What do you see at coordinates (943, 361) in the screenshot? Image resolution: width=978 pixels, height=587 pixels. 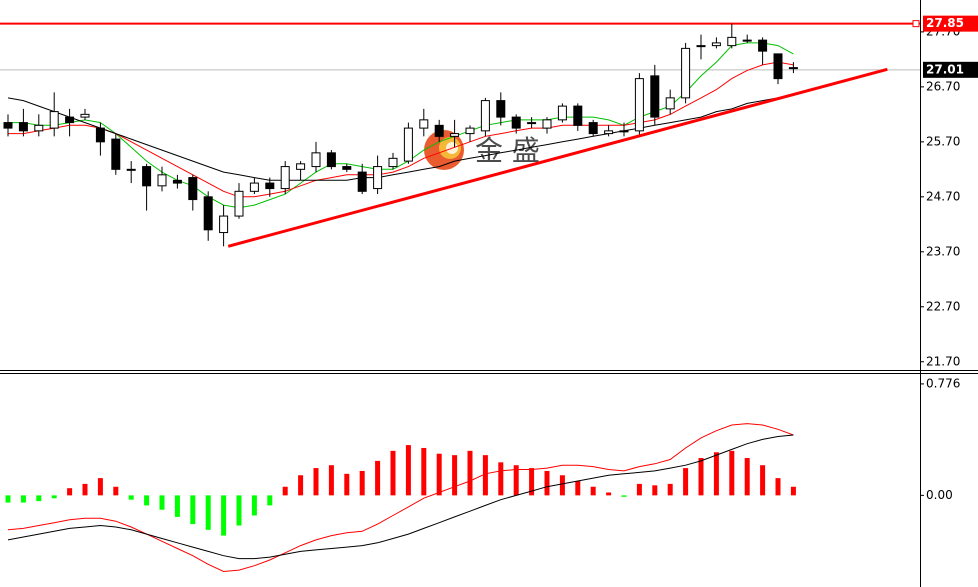 I see `y-tick-label: 21.70` at bounding box center [943, 361].